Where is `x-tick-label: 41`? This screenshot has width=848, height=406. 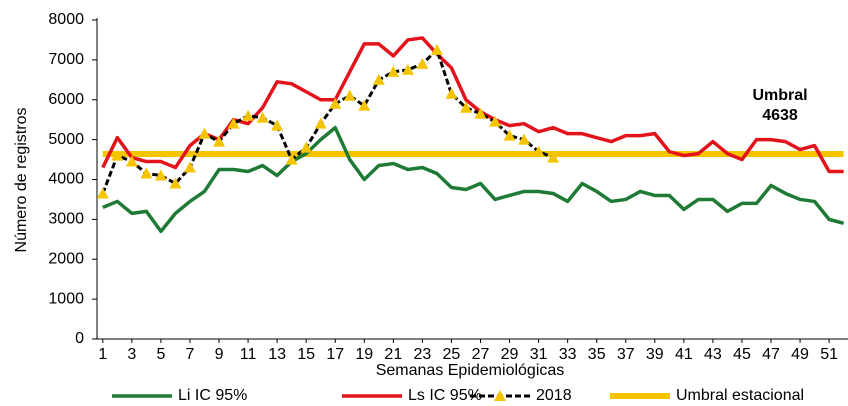
x-tick-label: 41 is located at coordinates (684, 354).